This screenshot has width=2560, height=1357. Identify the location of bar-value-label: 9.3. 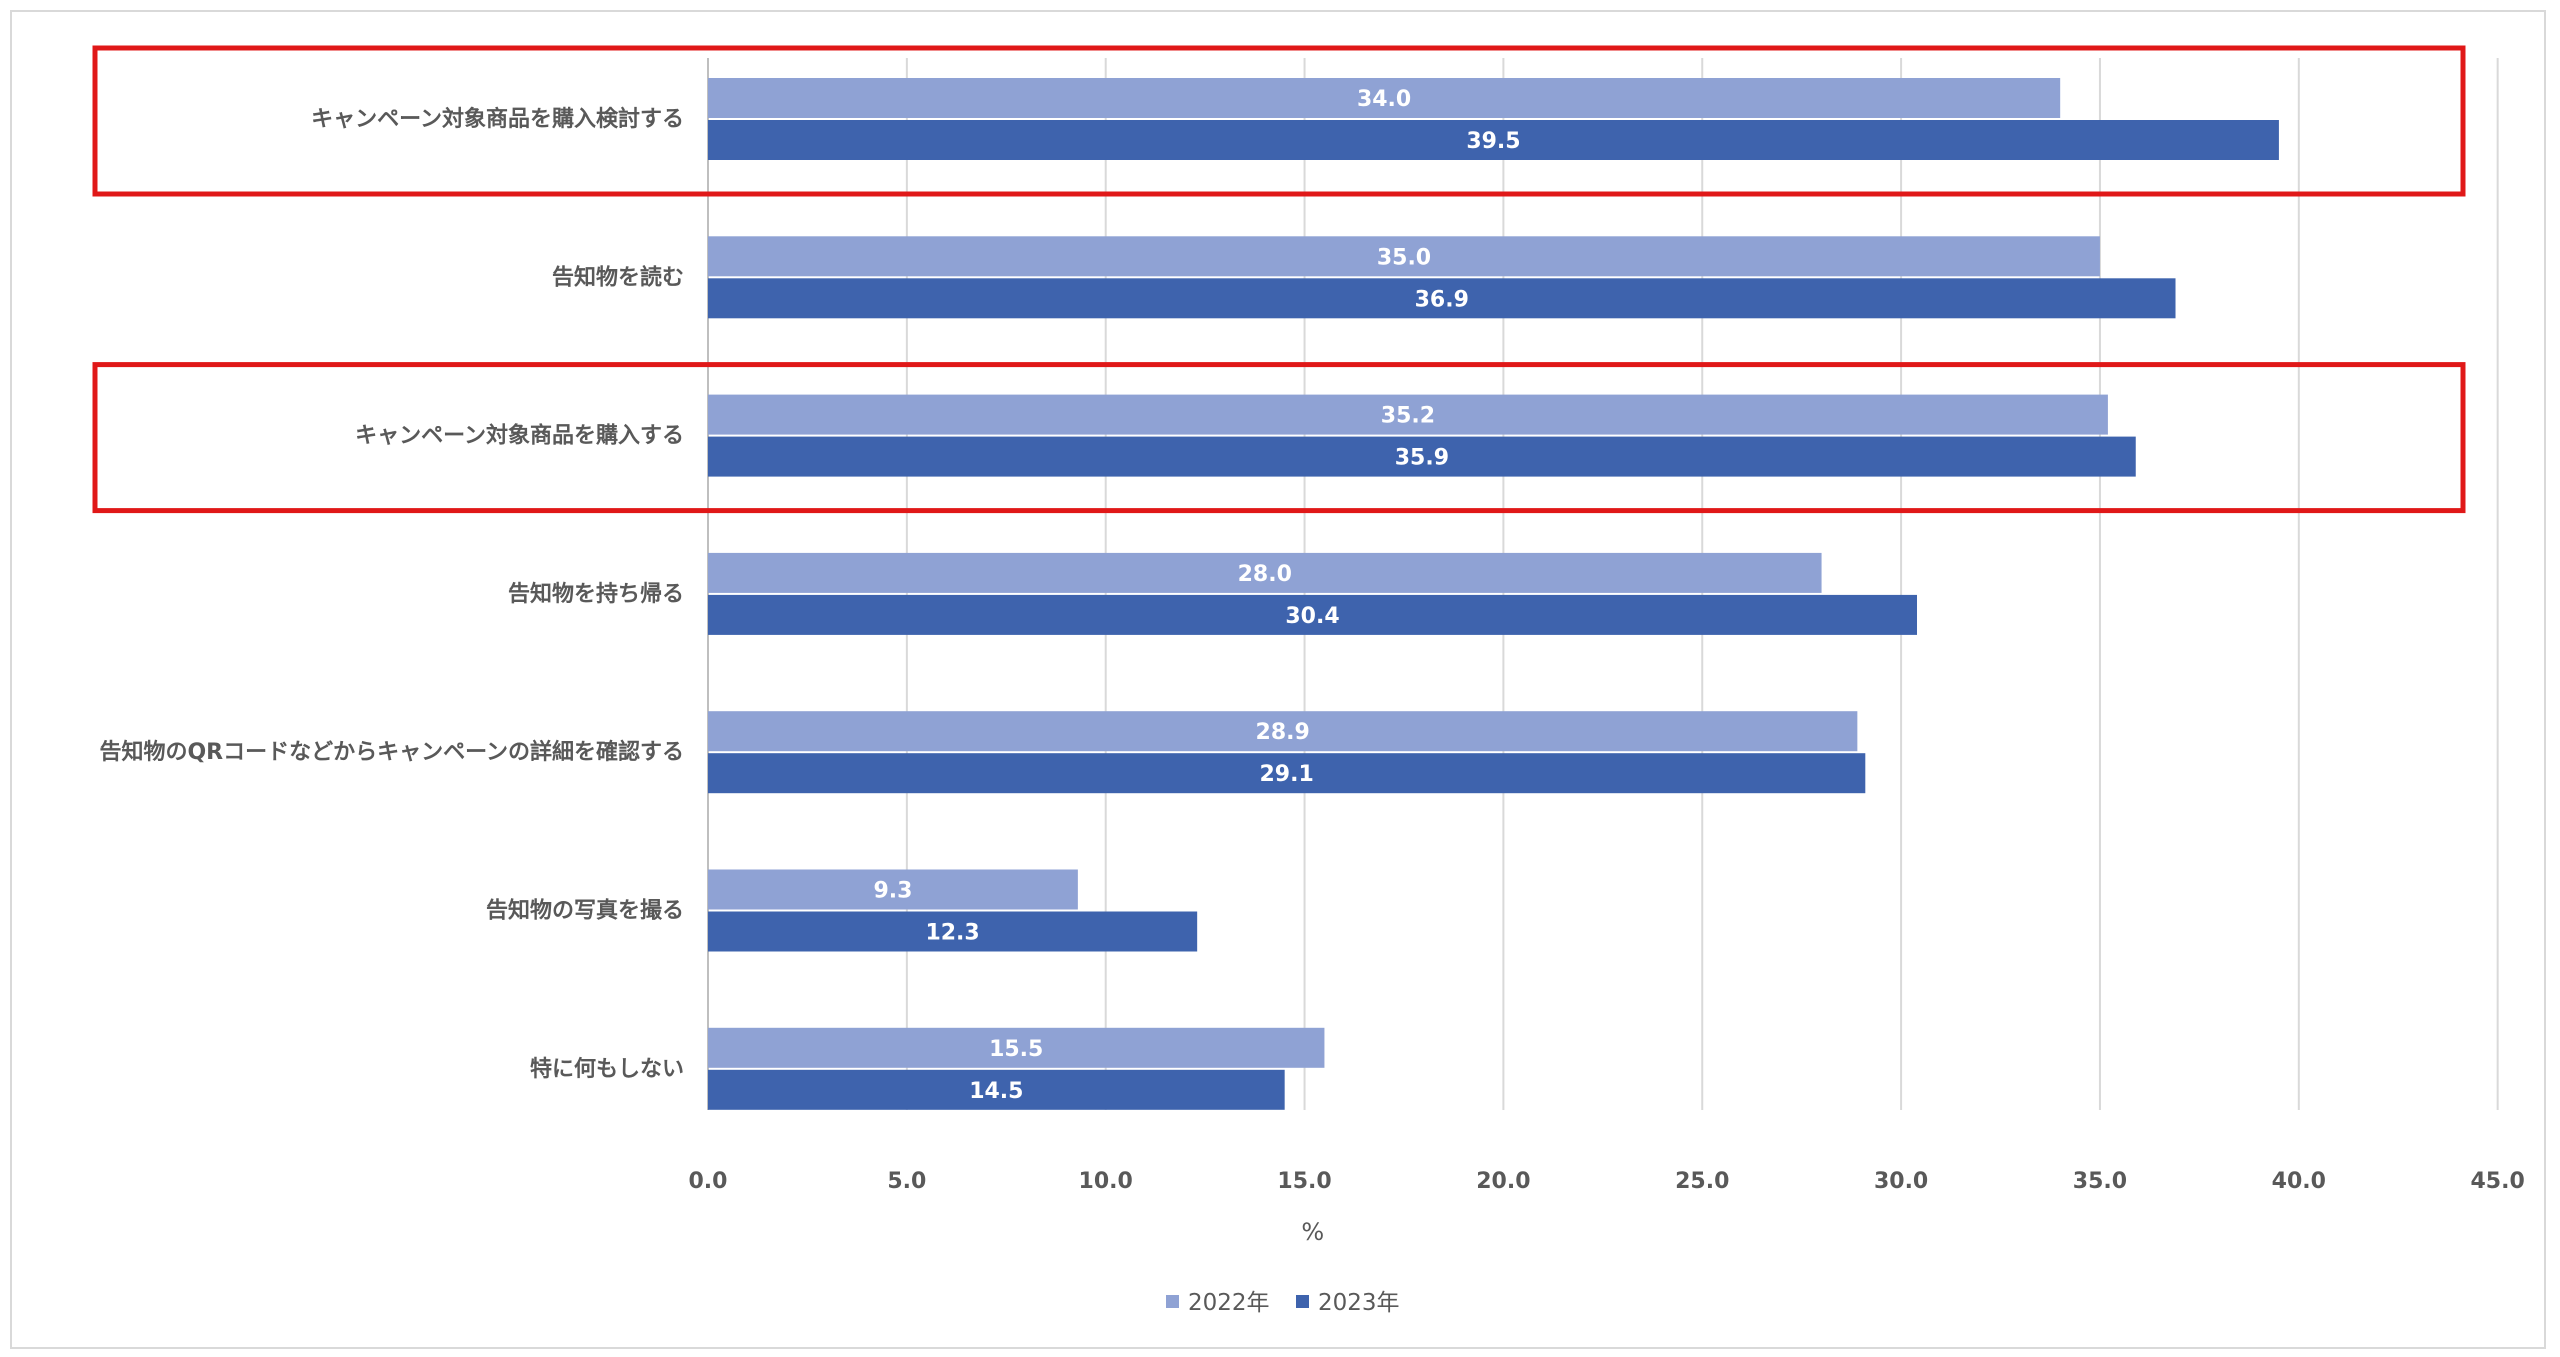
(892, 891).